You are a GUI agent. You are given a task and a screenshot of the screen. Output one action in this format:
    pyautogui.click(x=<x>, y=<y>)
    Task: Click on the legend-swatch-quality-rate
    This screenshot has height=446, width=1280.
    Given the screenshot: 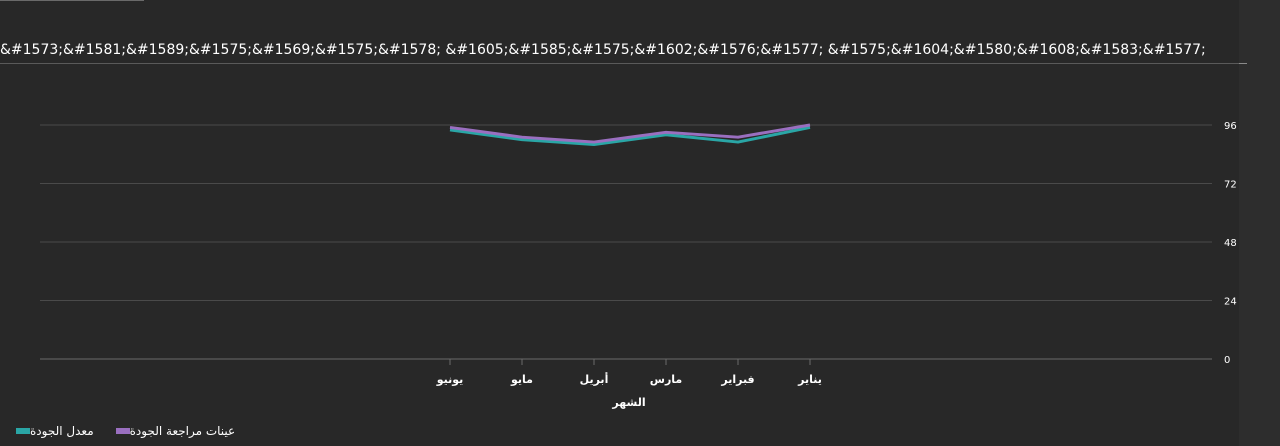 What is the action you would take?
    pyautogui.click(x=23, y=431)
    